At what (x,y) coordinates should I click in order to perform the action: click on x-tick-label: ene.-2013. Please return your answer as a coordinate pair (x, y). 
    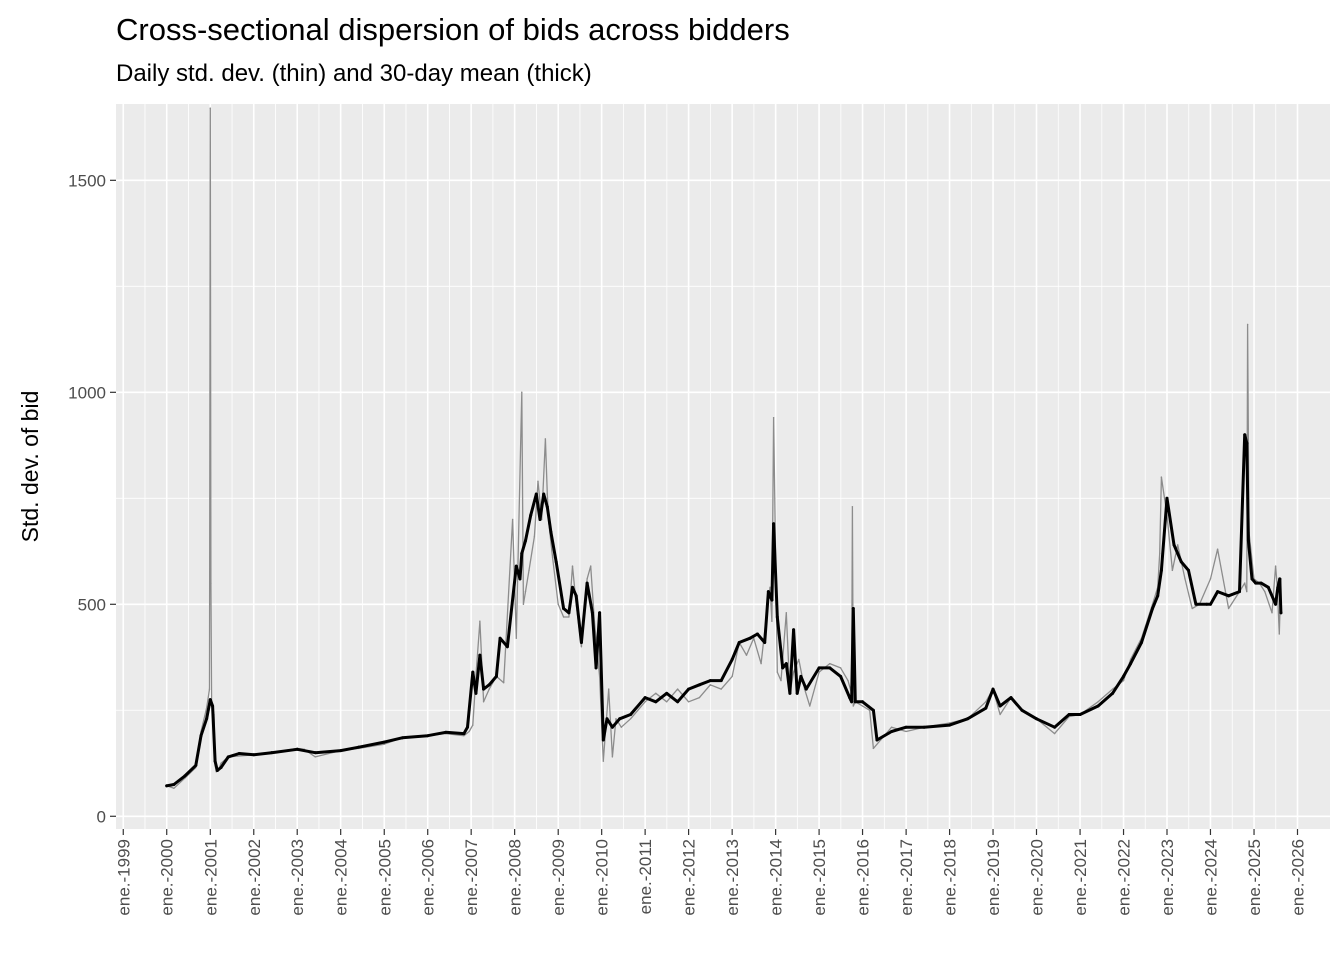
    Looking at the image, I should click on (732, 877).